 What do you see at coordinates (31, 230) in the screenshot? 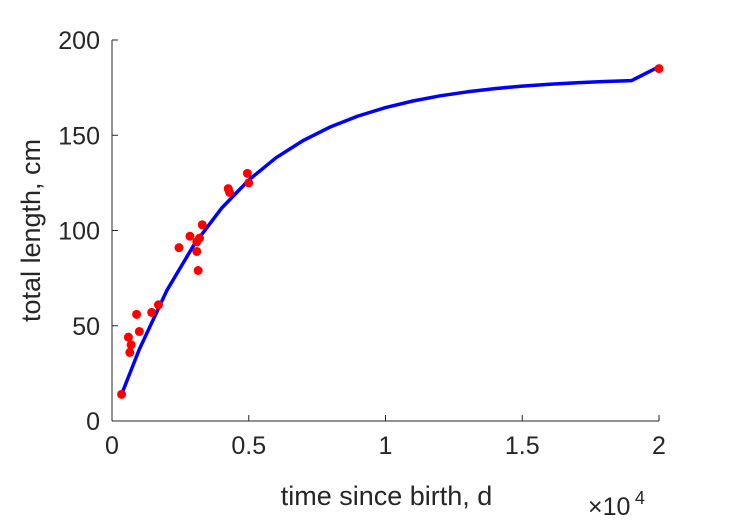
I see `y-axis-label: total length, cm` at bounding box center [31, 230].